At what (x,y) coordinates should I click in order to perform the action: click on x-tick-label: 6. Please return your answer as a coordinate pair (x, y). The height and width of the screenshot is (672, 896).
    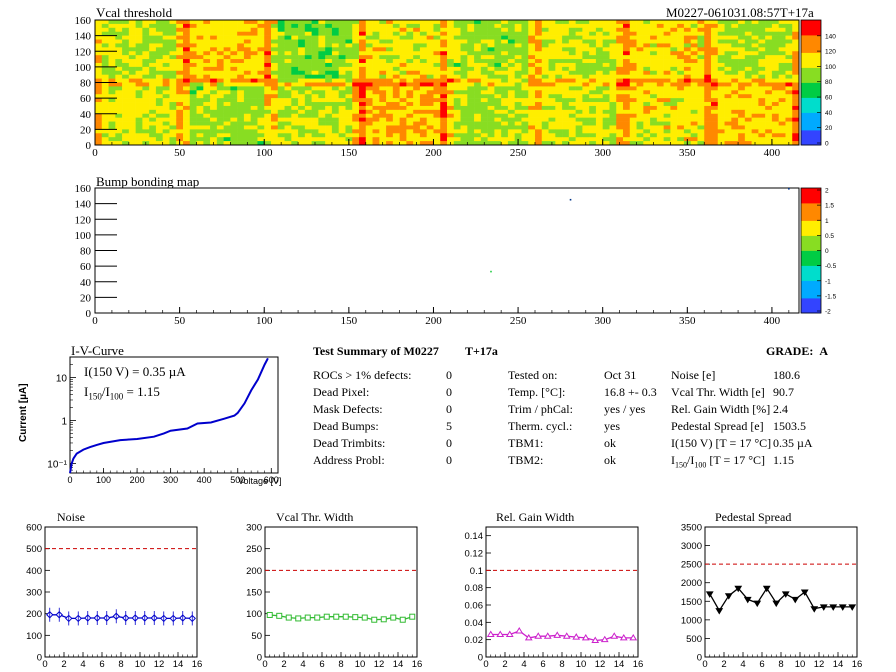
    Looking at the image, I should click on (542, 664).